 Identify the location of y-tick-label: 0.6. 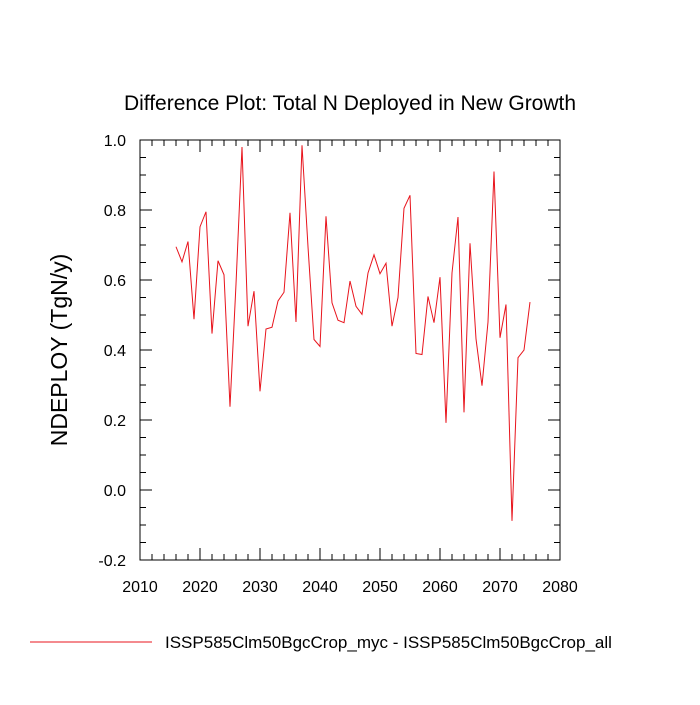
(115, 281).